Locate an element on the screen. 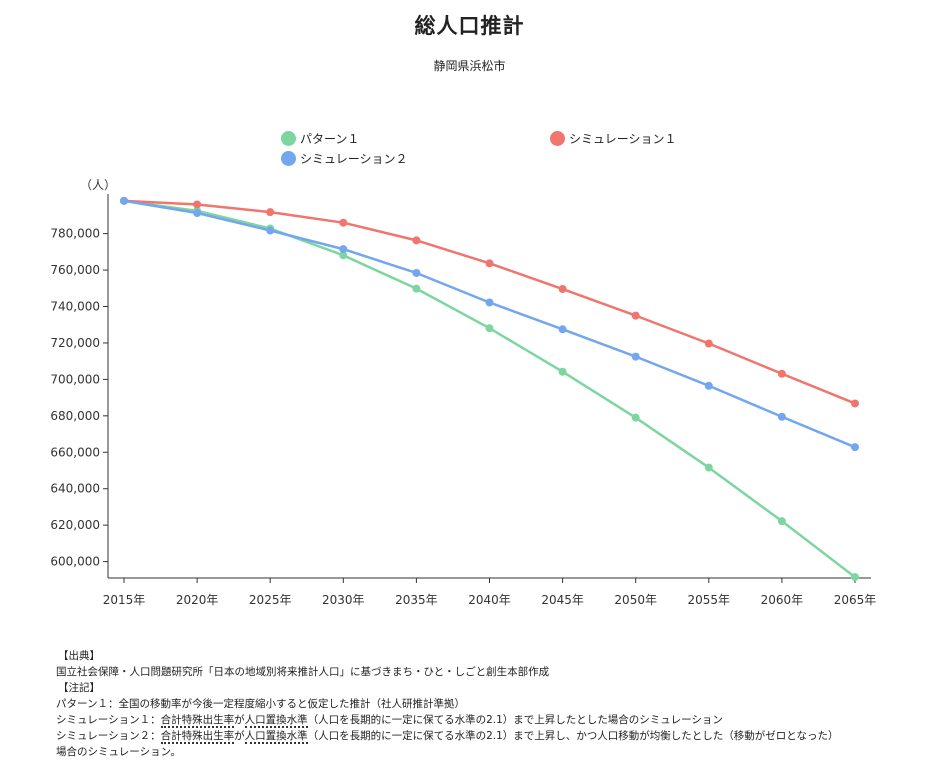 The image size is (949, 773). y-tick-label: 760,000 is located at coordinates (75, 270).